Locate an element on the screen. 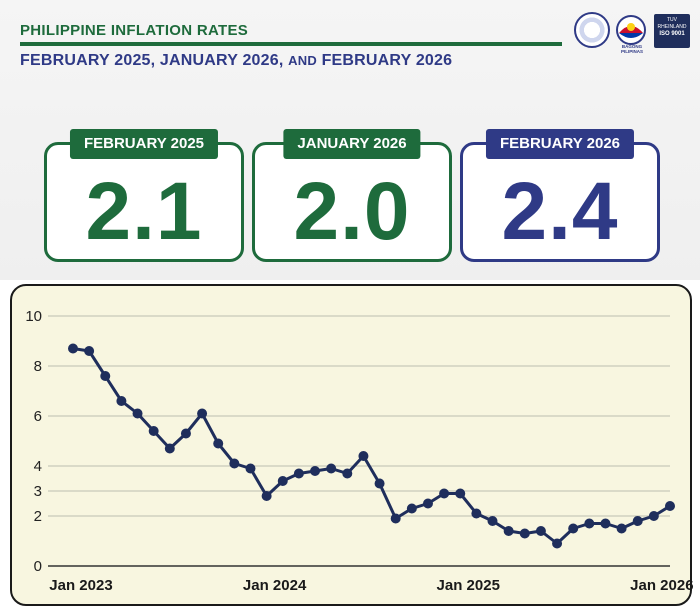 This screenshot has width=700, height=613. iso-line-1: TUV RHEINLAND is located at coordinates (672, 23).